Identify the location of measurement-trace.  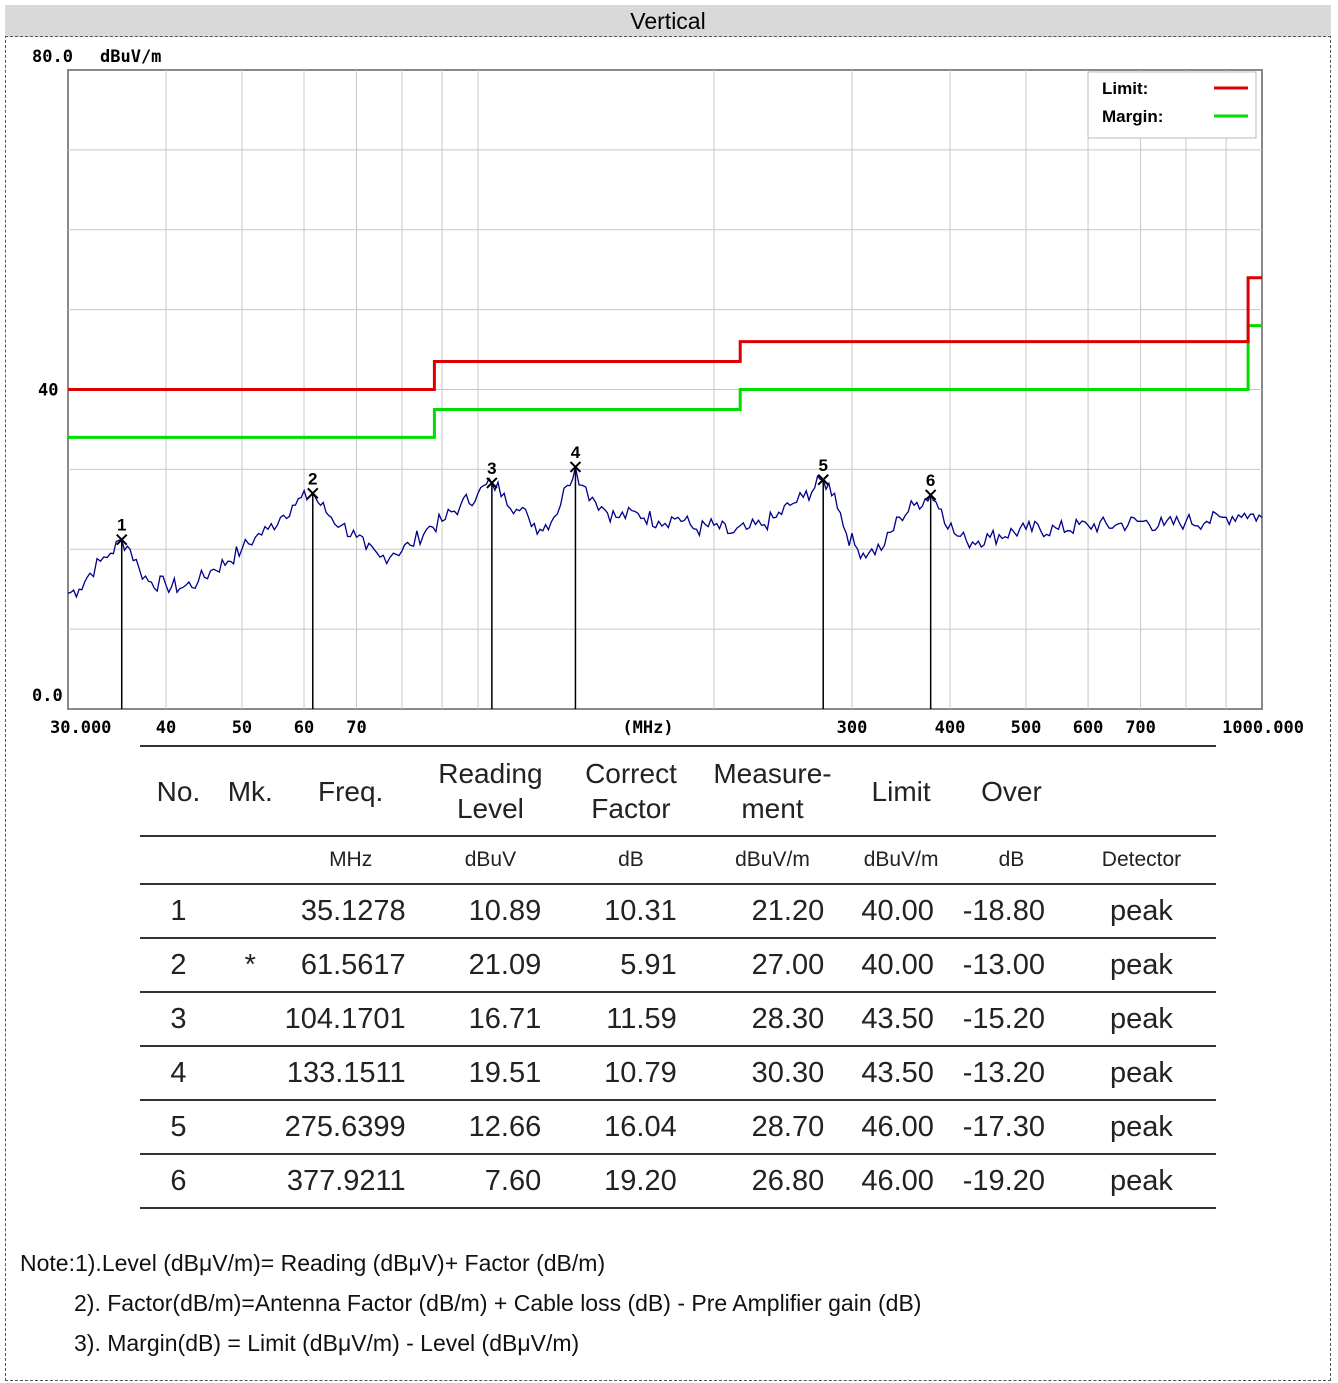
(665, 532).